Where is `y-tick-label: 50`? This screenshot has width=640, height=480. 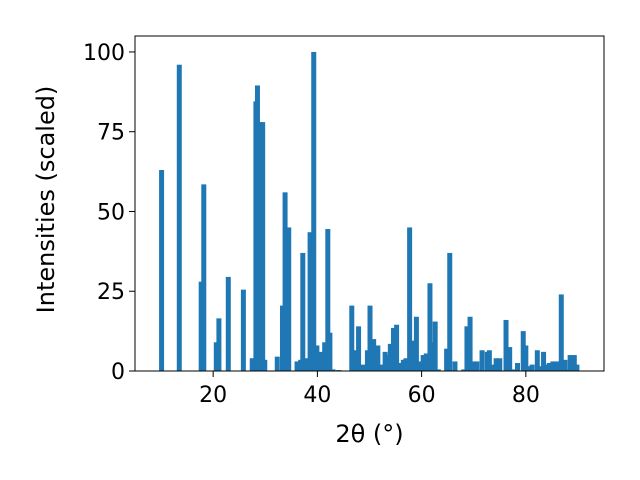
y-tick-label: 50 is located at coordinates (111, 212).